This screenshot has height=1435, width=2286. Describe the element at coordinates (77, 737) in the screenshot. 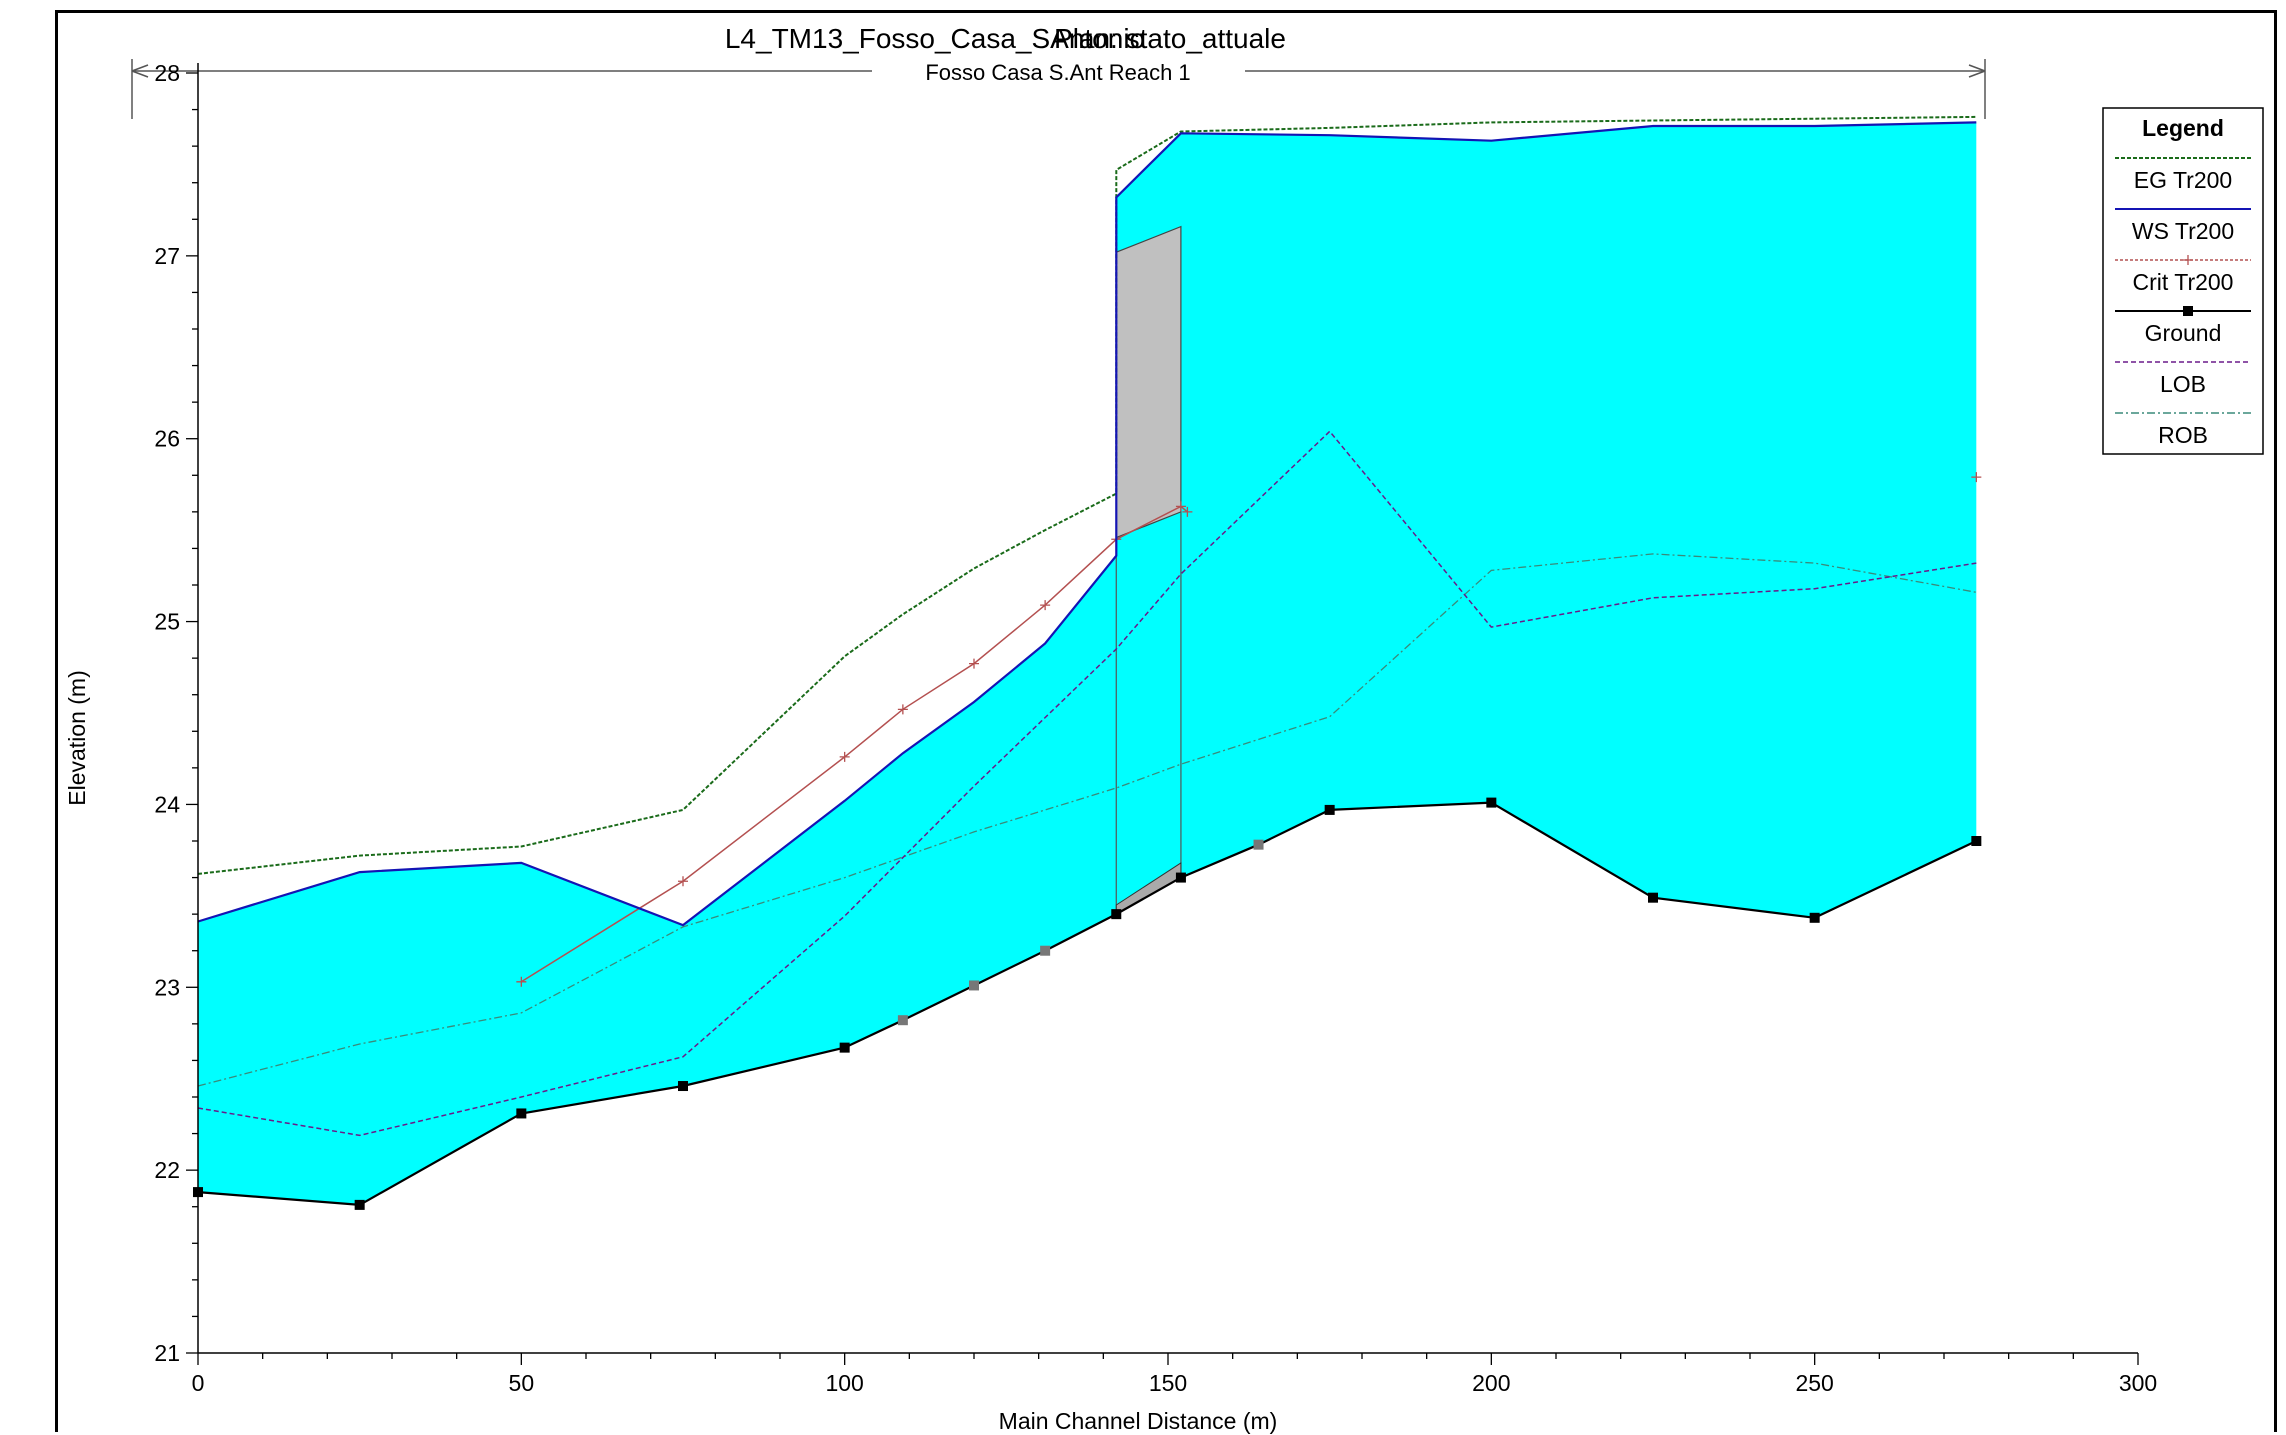

I see `y-axis-label: Elevation (m)` at that location.